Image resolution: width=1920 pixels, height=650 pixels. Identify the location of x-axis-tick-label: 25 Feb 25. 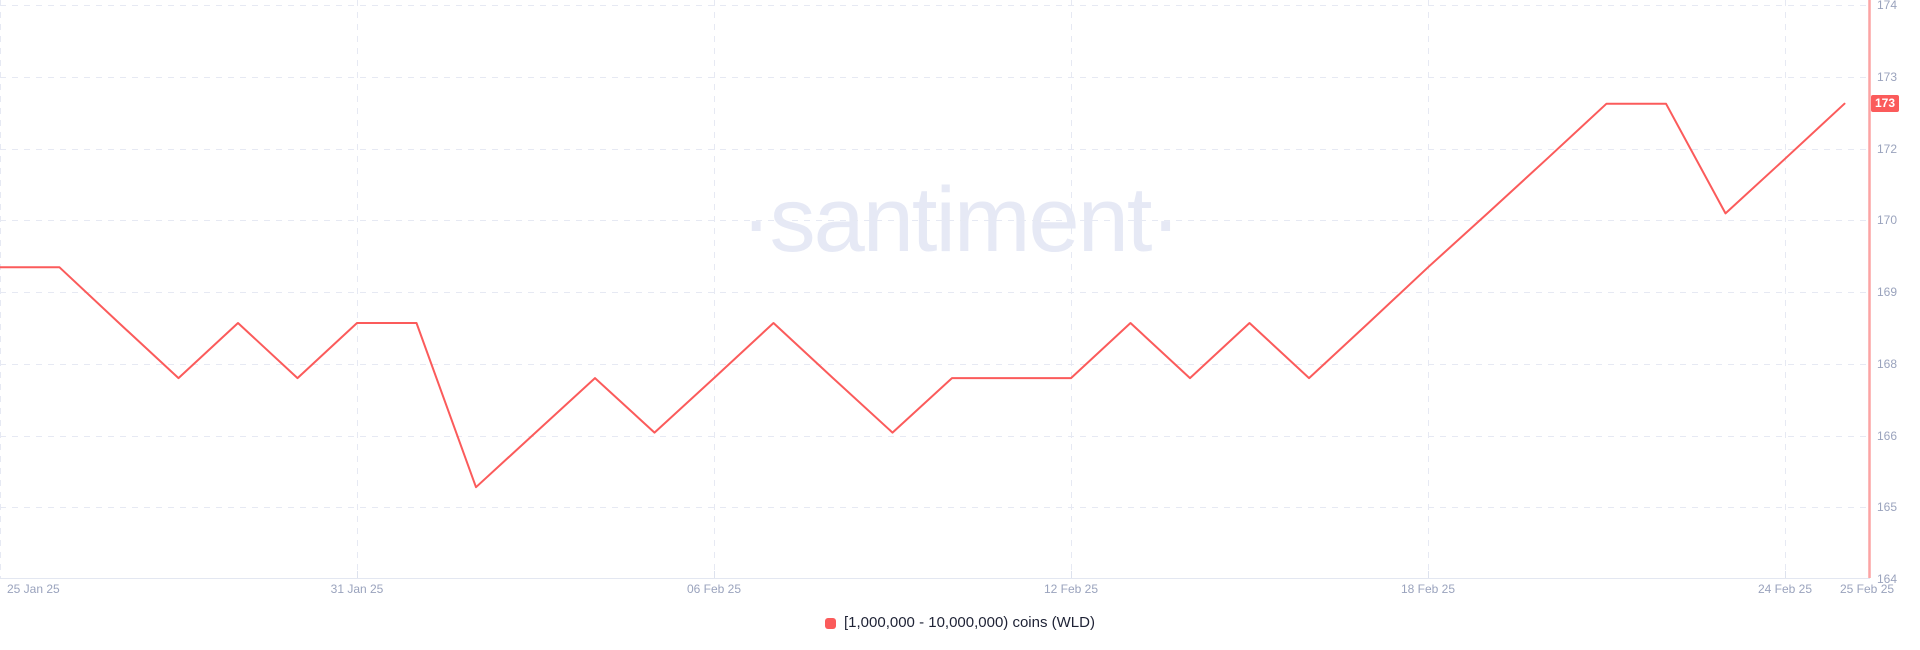
(1867, 589).